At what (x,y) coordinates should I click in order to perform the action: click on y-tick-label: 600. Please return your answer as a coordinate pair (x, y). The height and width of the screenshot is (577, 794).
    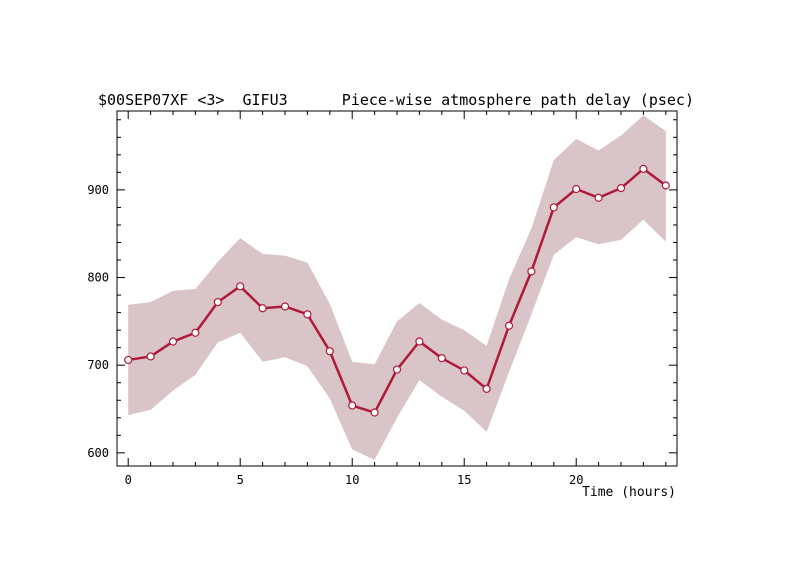
    Looking at the image, I should click on (98, 453).